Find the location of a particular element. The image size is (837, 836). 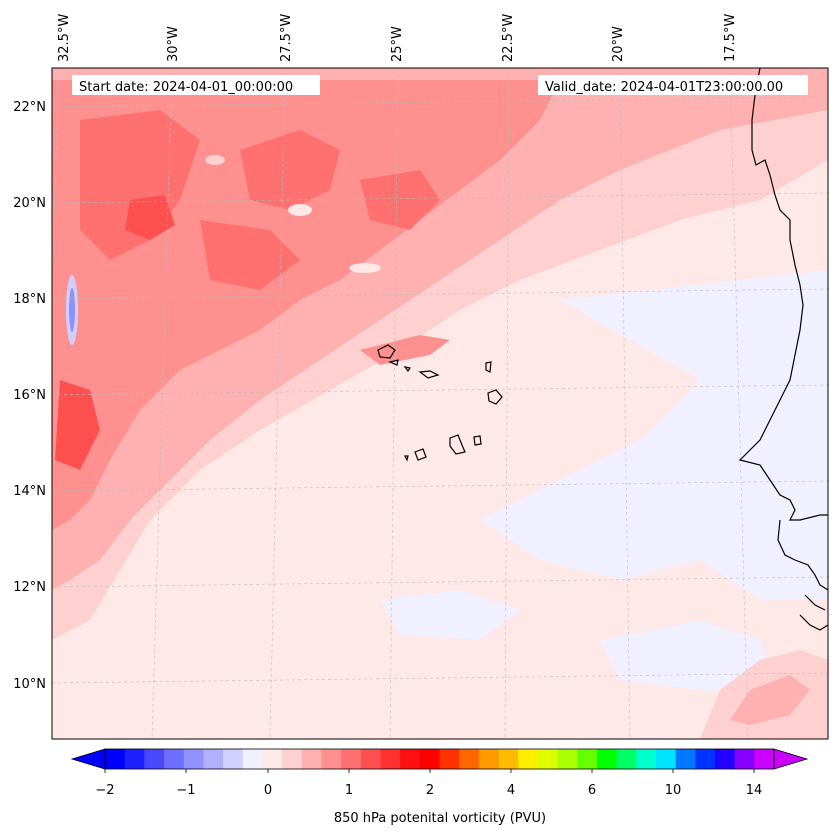

colorbar-tick: −1 is located at coordinates (185, 790).